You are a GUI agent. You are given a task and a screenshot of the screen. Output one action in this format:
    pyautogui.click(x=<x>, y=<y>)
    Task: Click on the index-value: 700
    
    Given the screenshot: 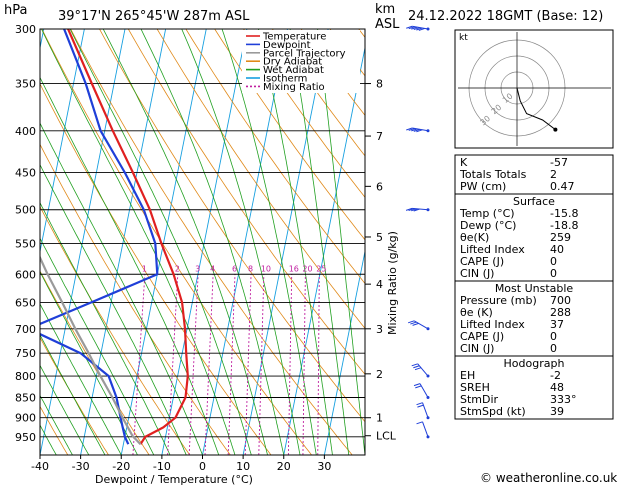 What is the action you would take?
    pyautogui.click(x=560, y=300)
    